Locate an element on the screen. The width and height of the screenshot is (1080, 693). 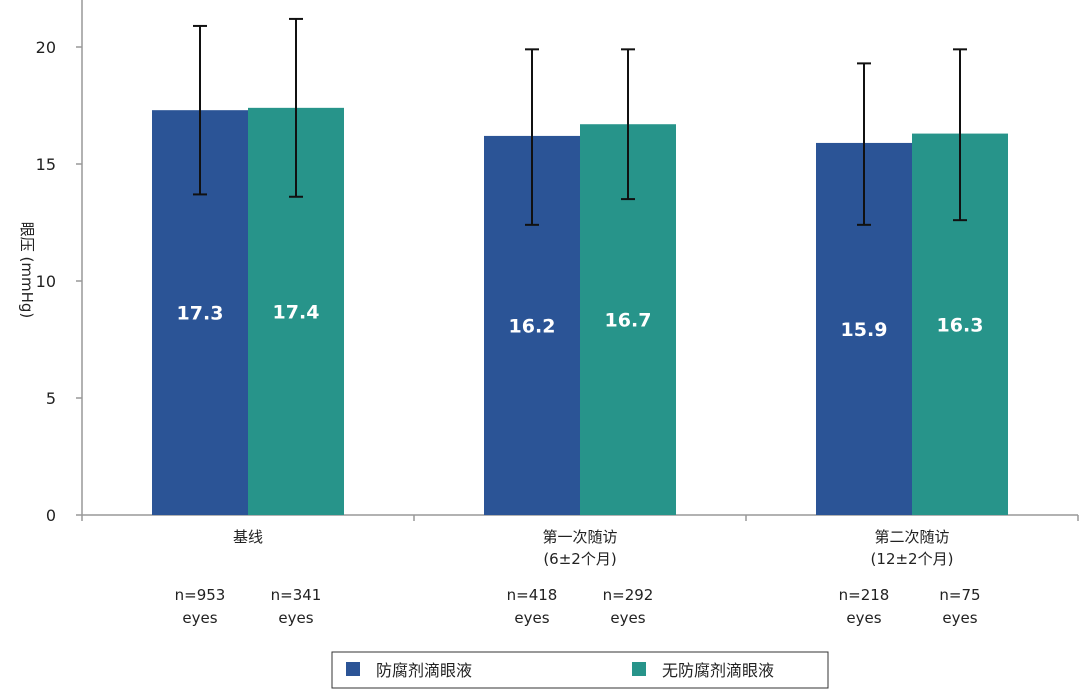
bar-value-label: 15.9 is located at coordinates (864, 330).